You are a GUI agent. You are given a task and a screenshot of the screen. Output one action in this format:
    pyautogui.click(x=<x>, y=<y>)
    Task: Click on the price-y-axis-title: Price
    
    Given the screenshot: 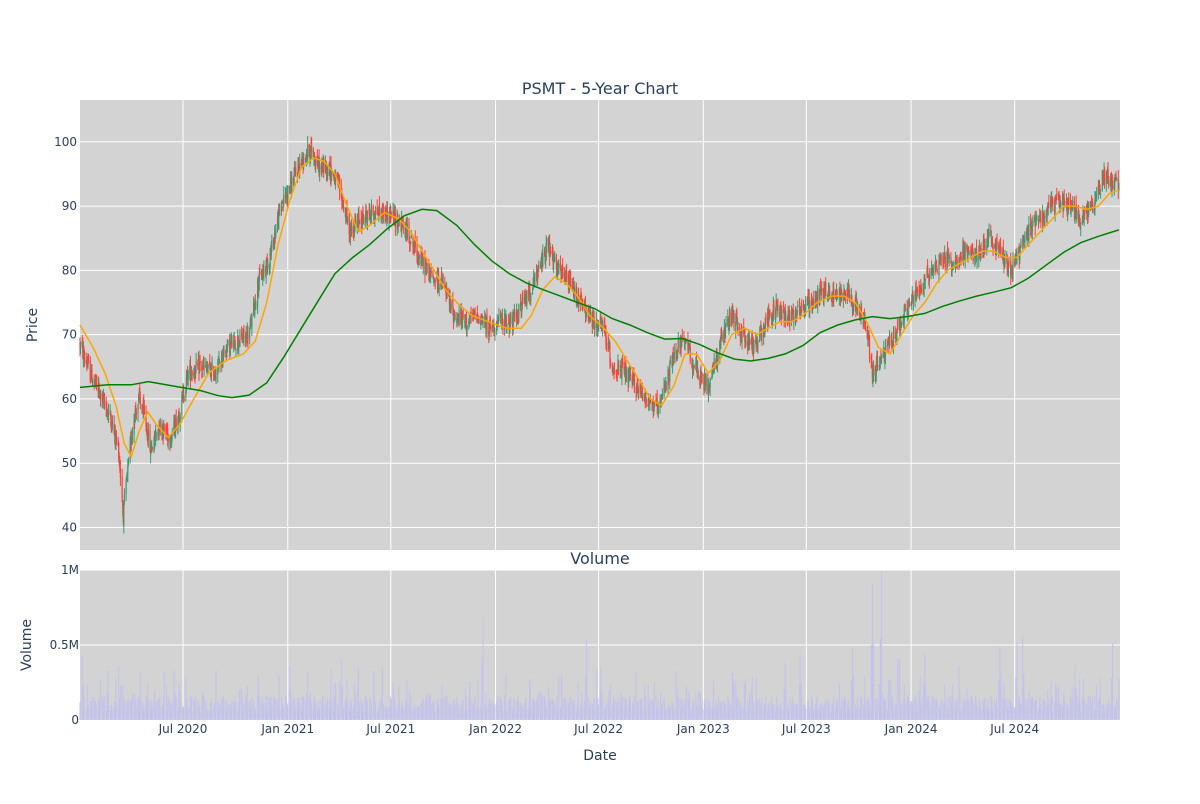 What is the action you would take?
    pyautogui.click(x=33, y=325)
    